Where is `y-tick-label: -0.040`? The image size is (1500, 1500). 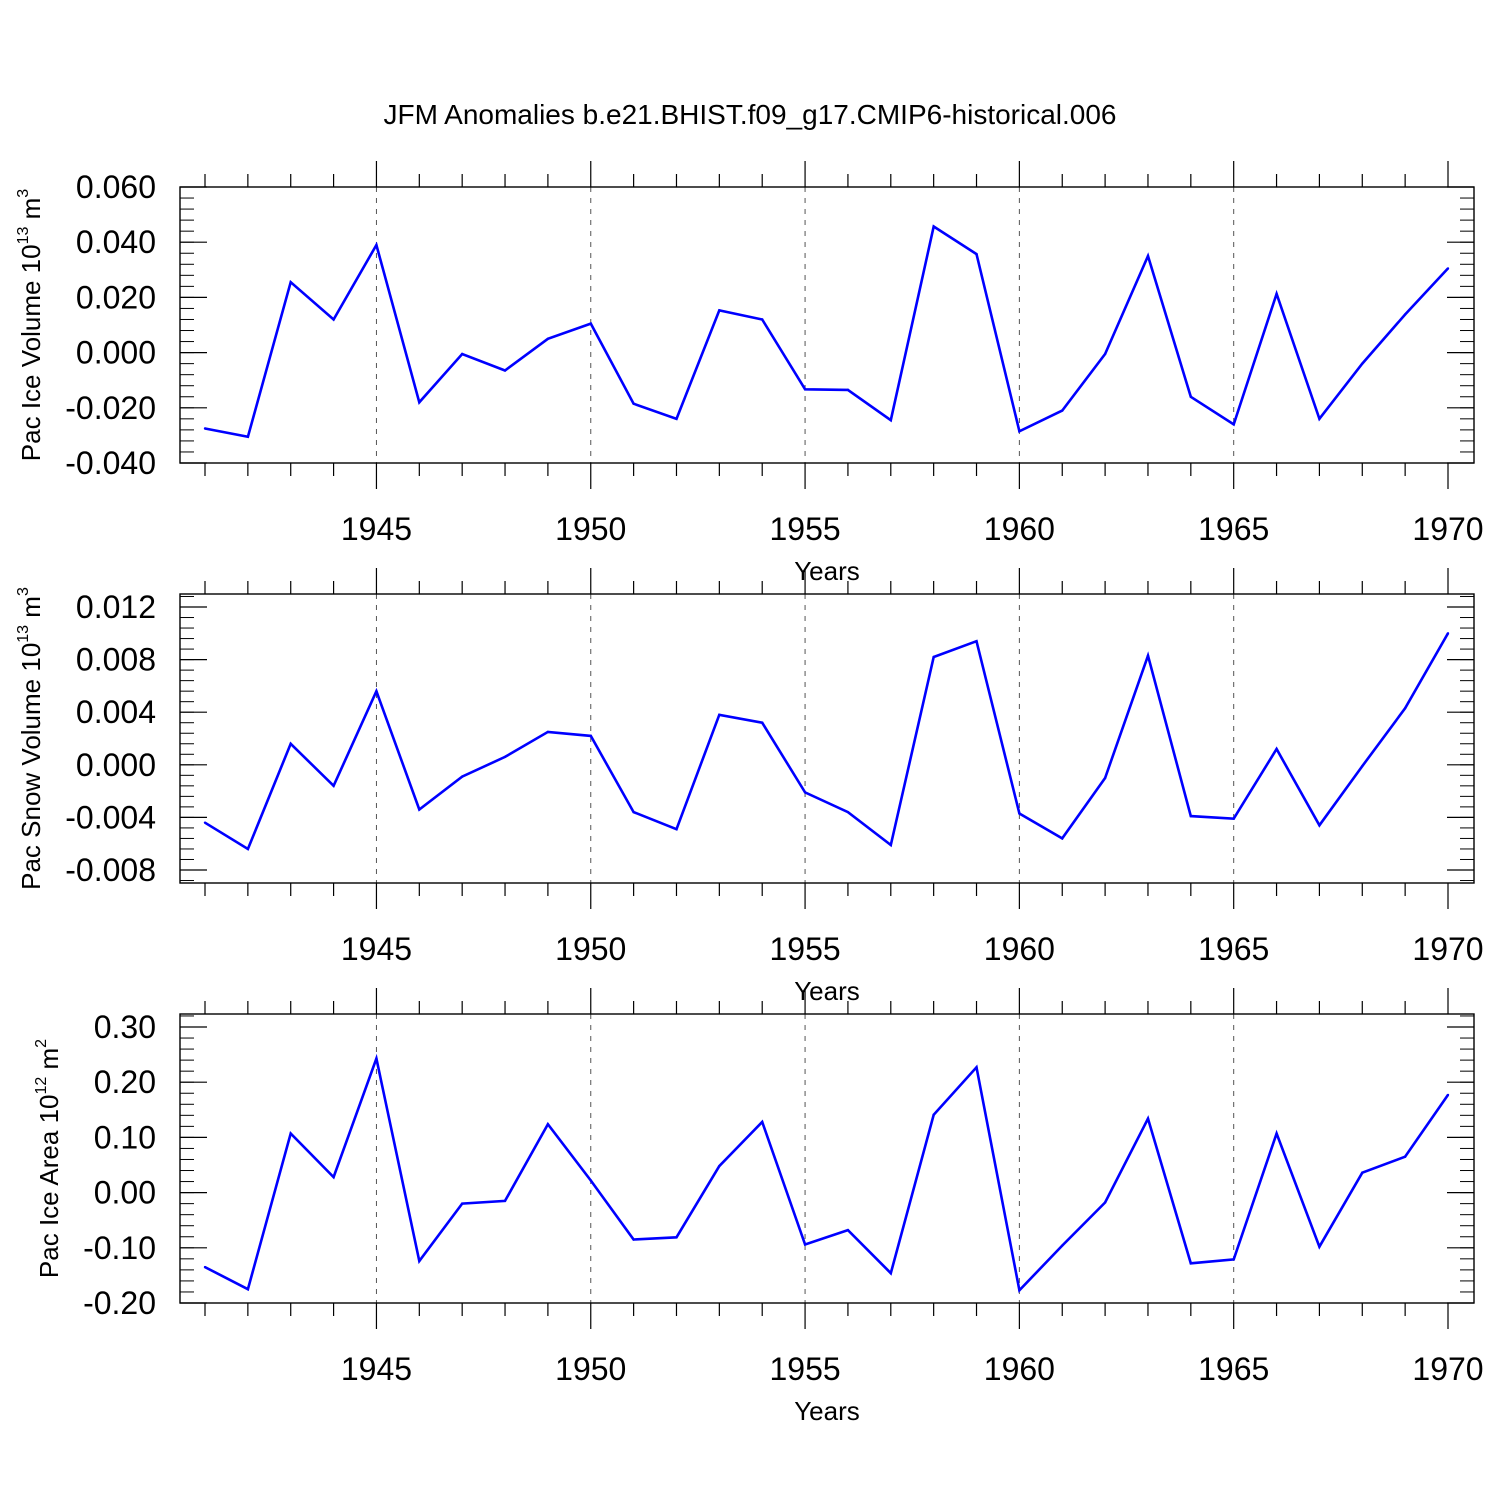 y-tick-label: -0.040 is located at coordinates (110, 463).